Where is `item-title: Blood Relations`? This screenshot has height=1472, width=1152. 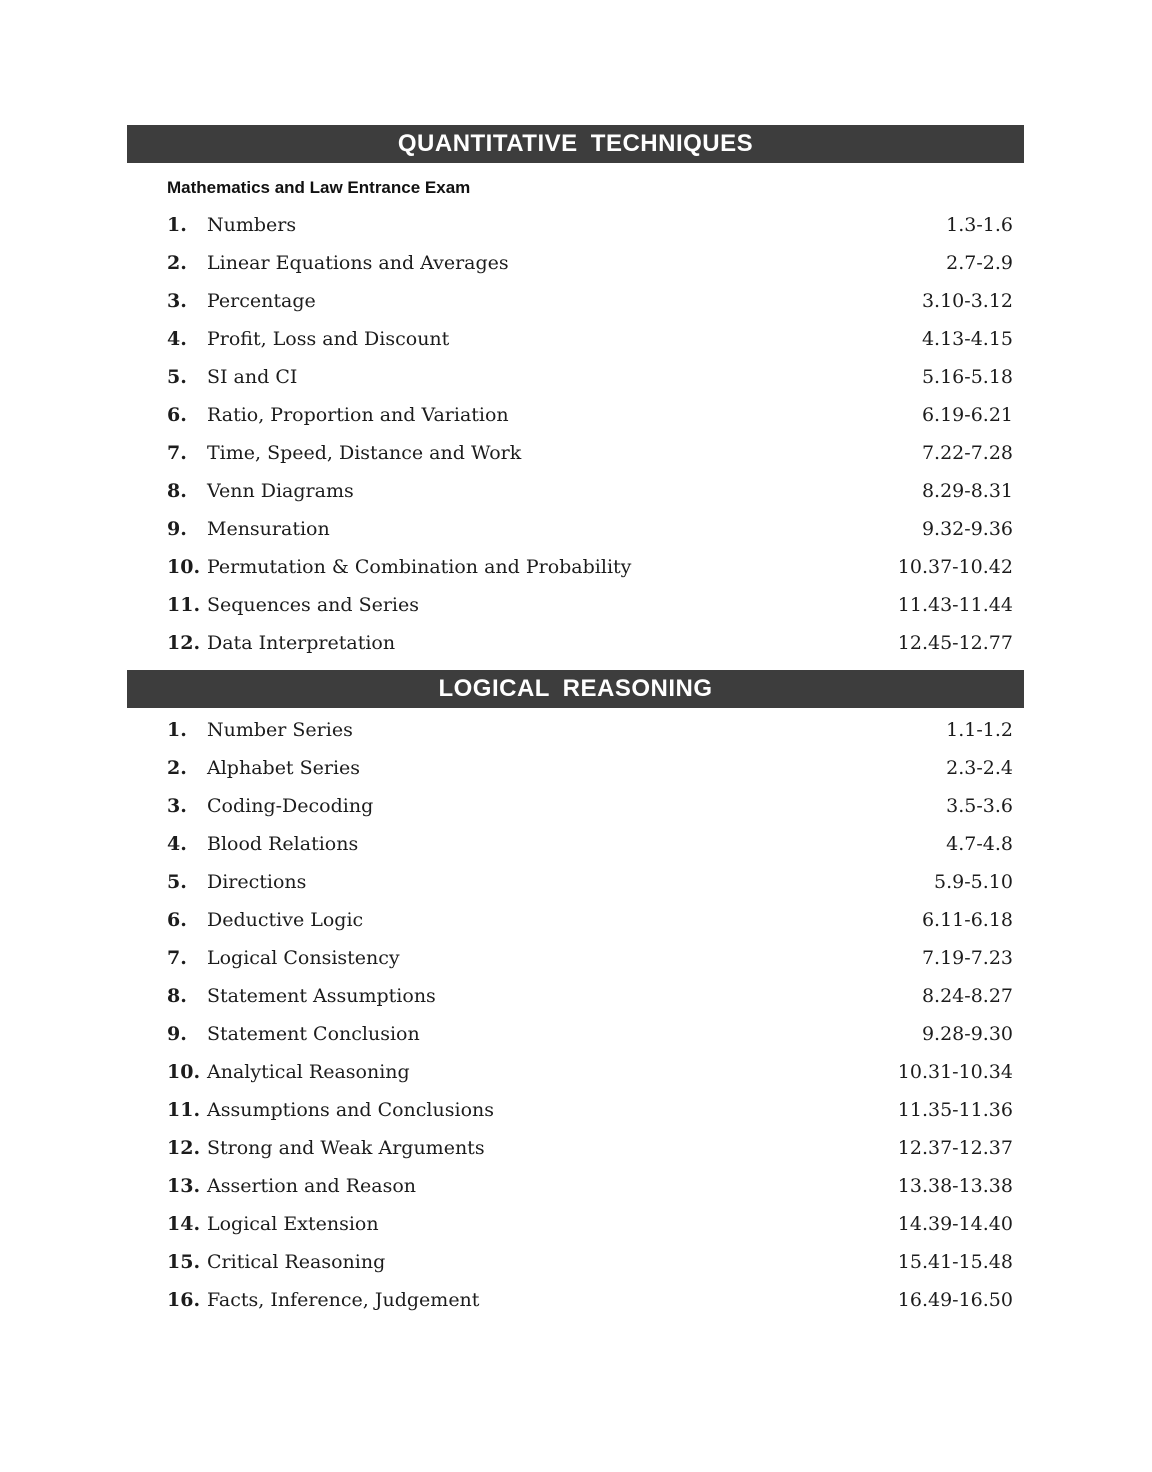
item-title: Blood Relations is located at coordinates (283, 844).